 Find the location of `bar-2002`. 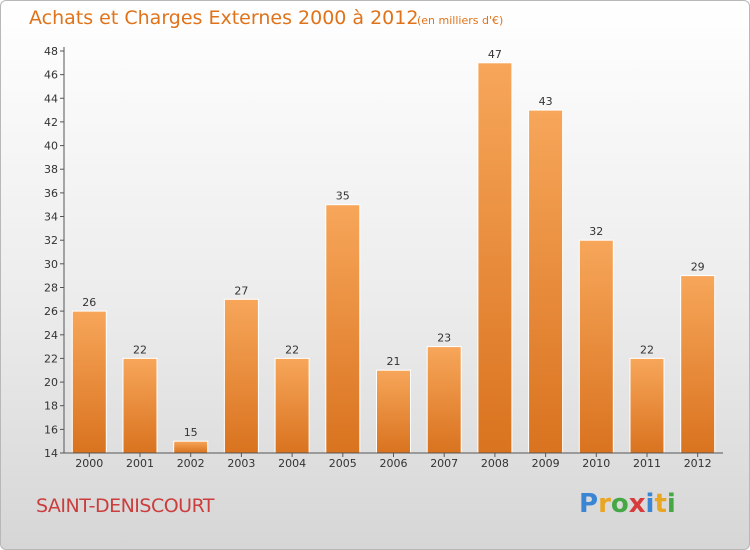

bar-2002 is located at coordinates (191, 447).